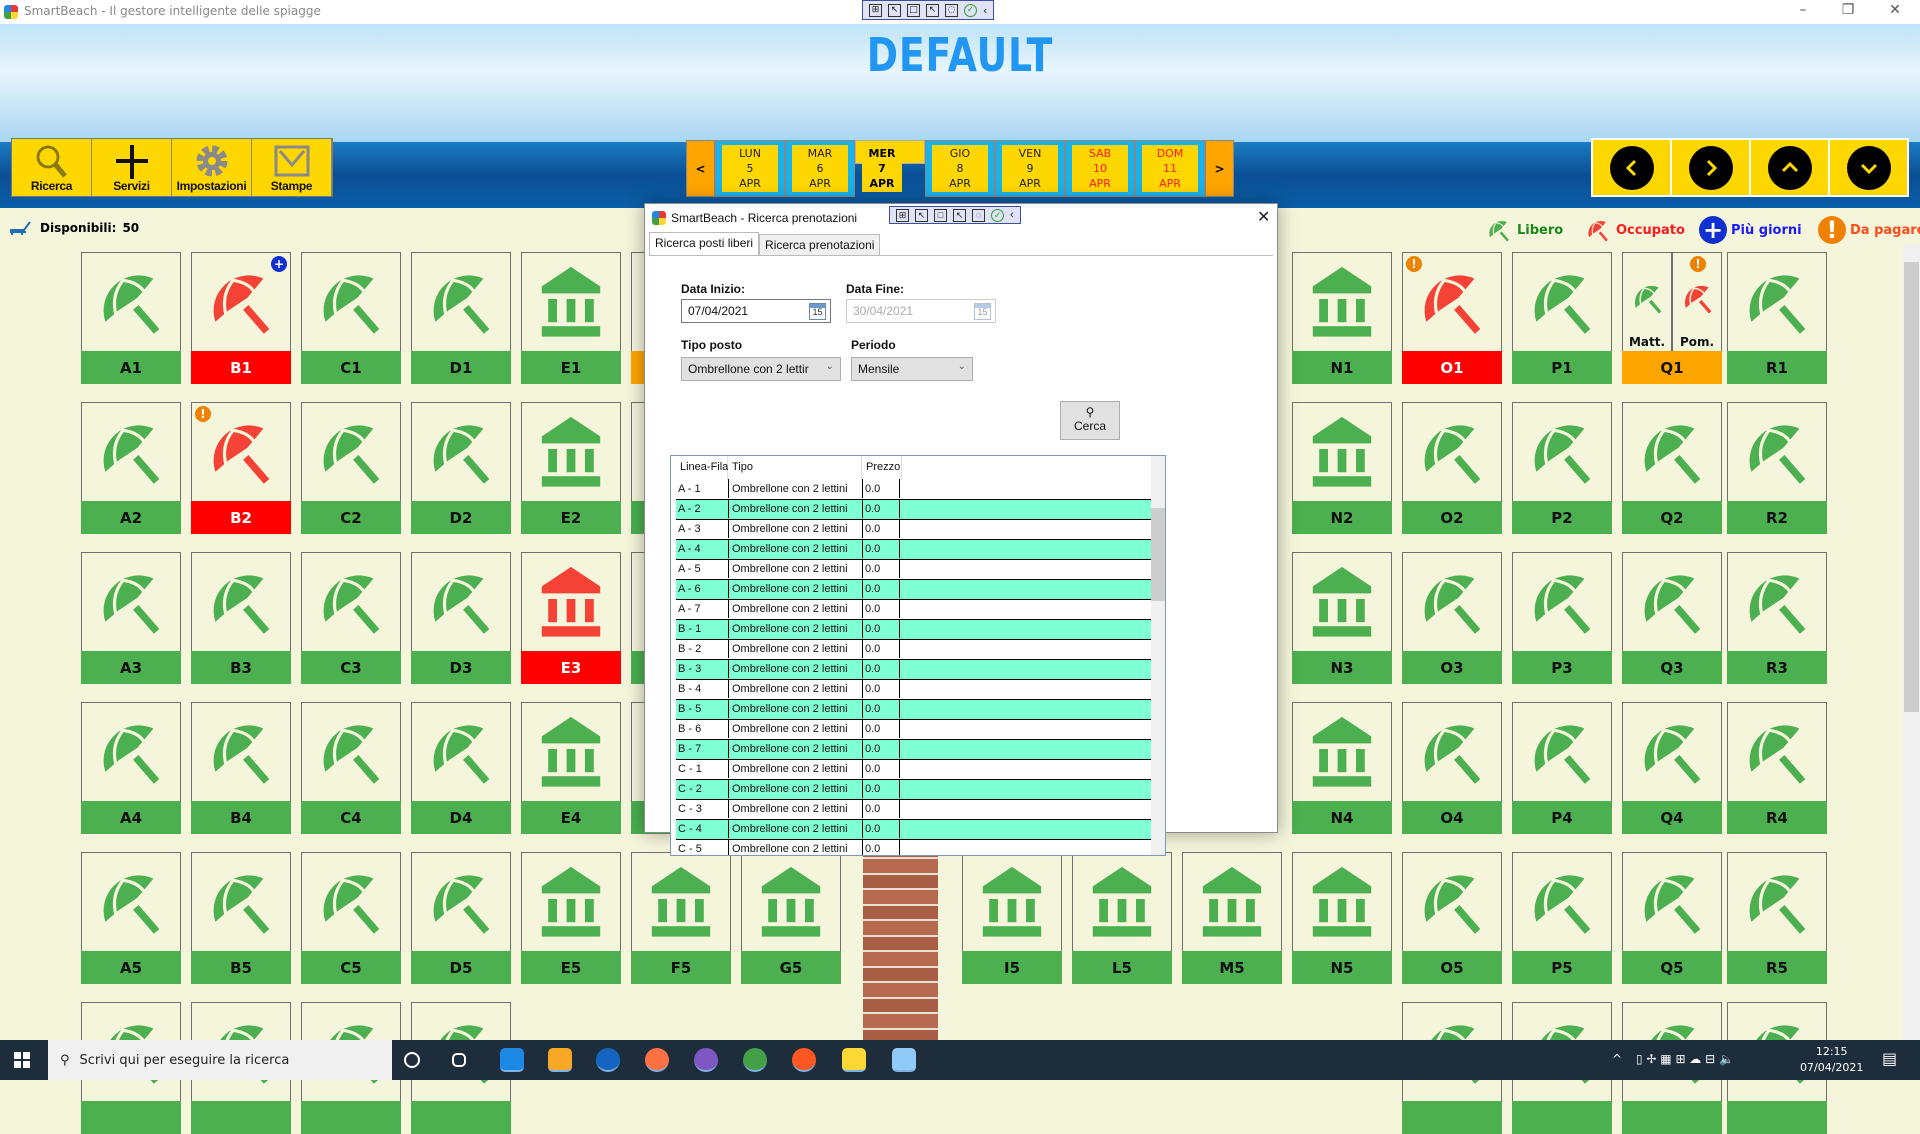 This screenshot has height=1134, width=1920. Describe the element at coordinates (1789, 167) in the screenshot. I see `scroll-up-button` at that location.